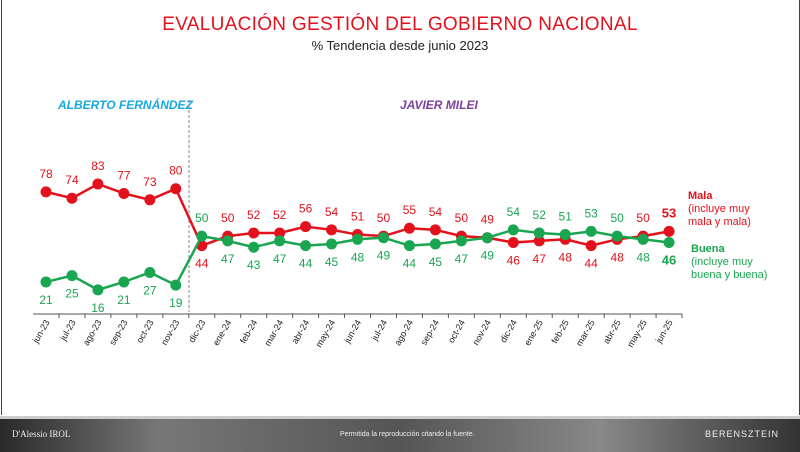 Image resolution: width=800 pixels, height=452 pixels. What do you see at coordinates (92, 332) in the screenshot?
I see `x-tick-label: ago-23` at bounding box center [92, 332].